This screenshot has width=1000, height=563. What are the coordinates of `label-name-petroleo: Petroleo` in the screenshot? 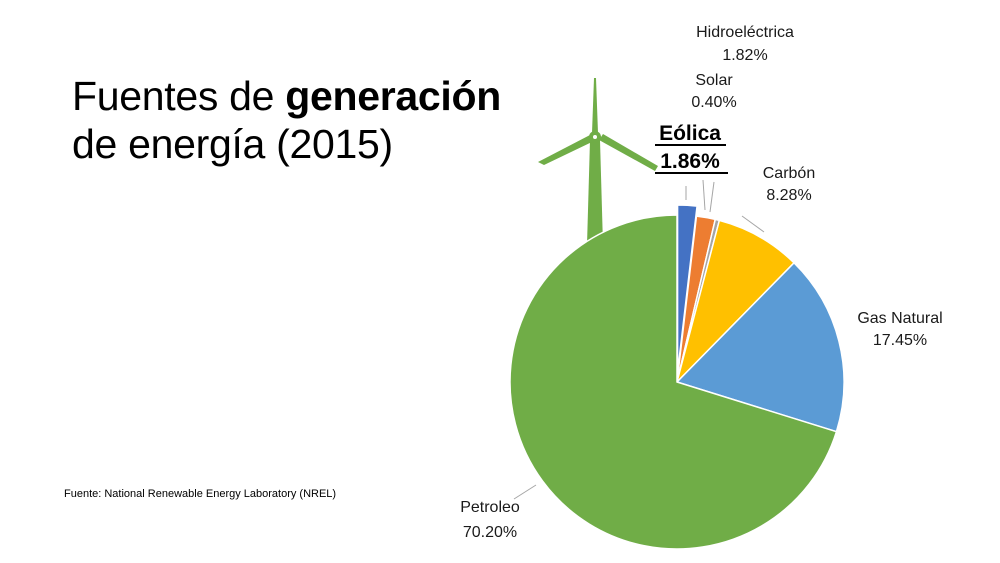 It's located at (490, 507).